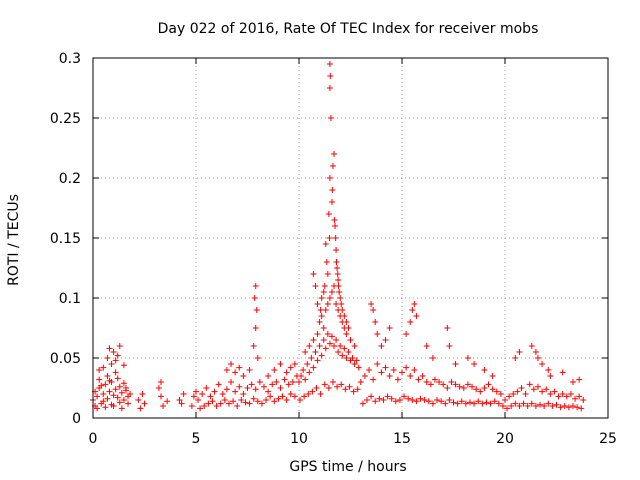 Image resolution: width=640 pixels, height=480 pixels. What do you see at coordinates (299, 439) in the screenshot?
I see `x-tick-label: 10` at bounding box center [299, 439].